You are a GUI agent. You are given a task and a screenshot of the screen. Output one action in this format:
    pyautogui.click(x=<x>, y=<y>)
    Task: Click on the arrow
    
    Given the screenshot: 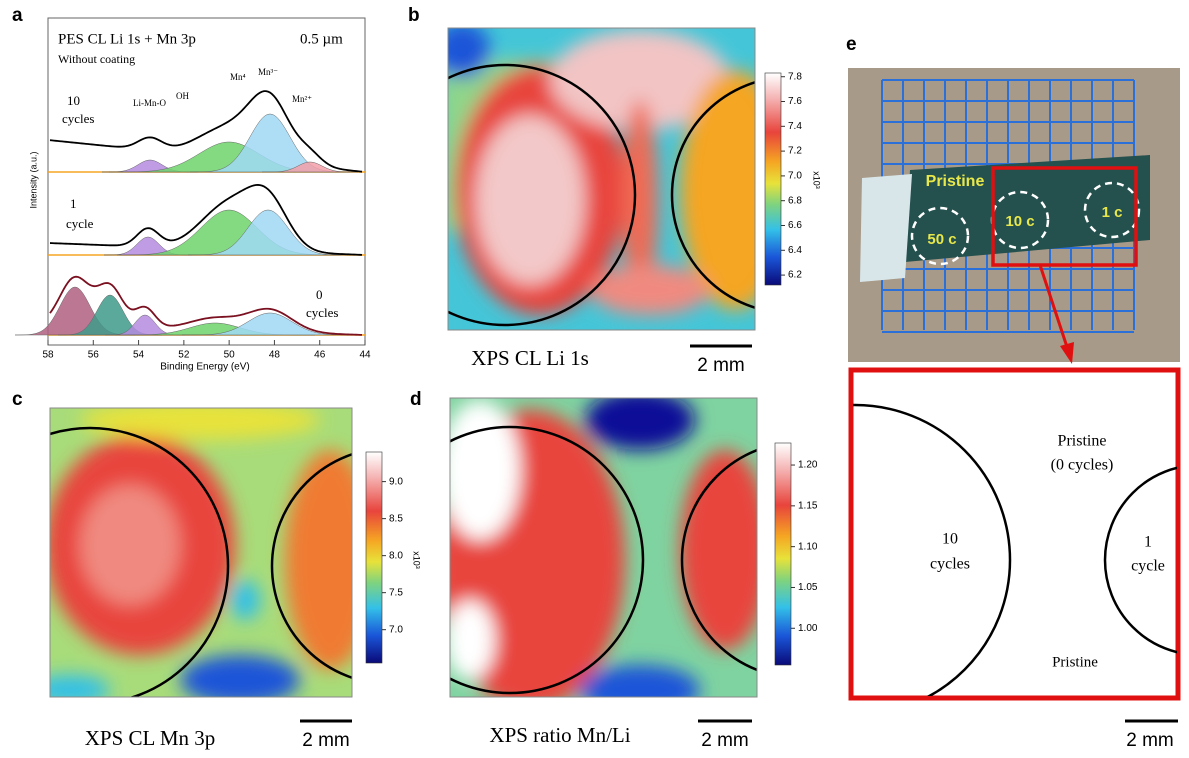 What is the action you would take?
    pyautogui.click(x=1054, y=307)
    